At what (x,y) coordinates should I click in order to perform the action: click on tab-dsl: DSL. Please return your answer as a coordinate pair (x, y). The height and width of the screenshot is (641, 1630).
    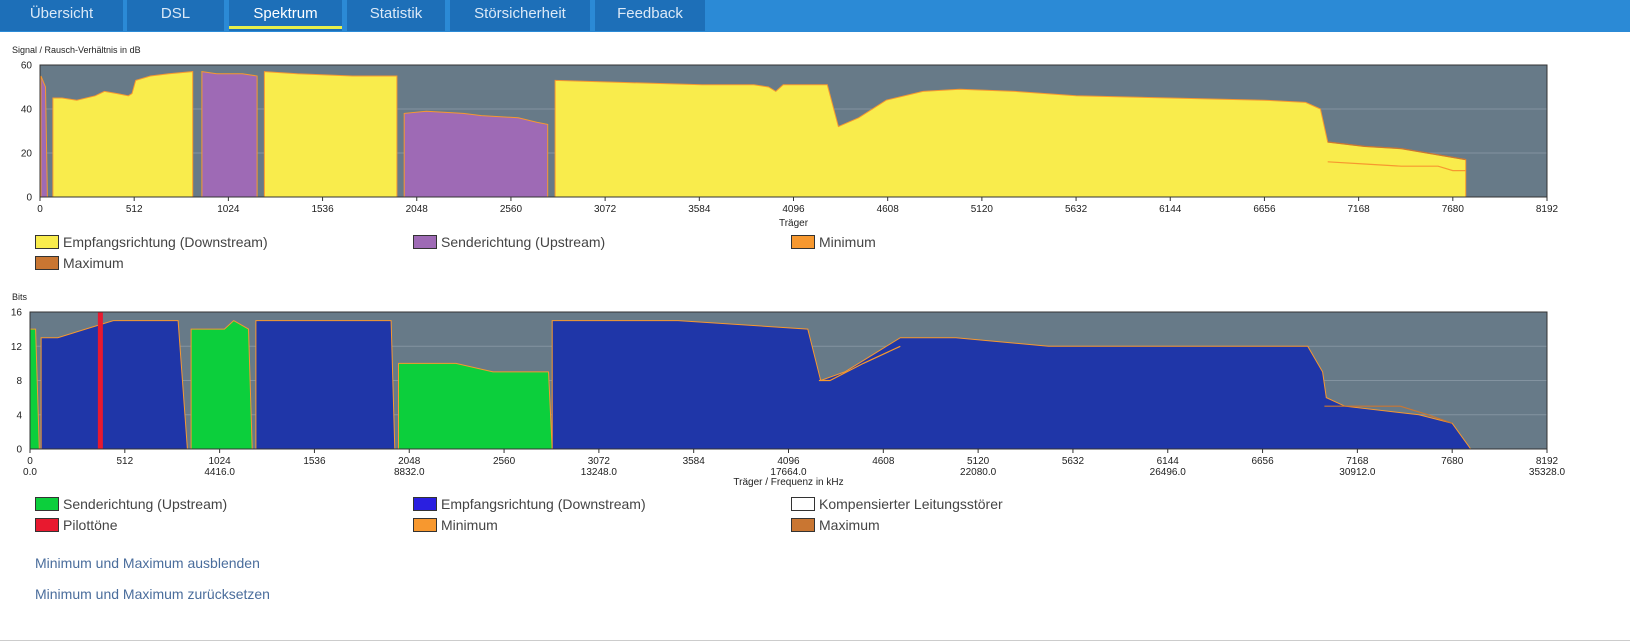
    Looking at the image, I should click on (175, 15).